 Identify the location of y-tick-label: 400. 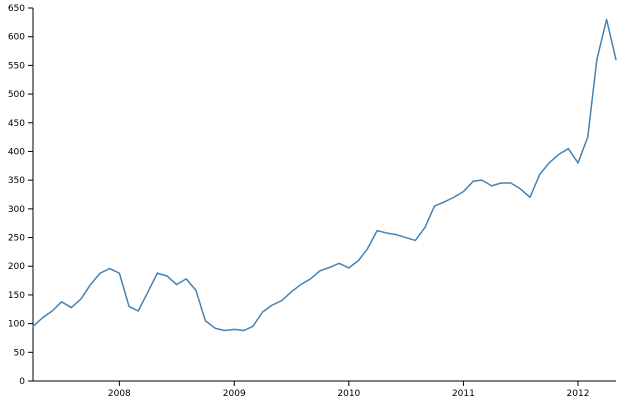
(16, 152).